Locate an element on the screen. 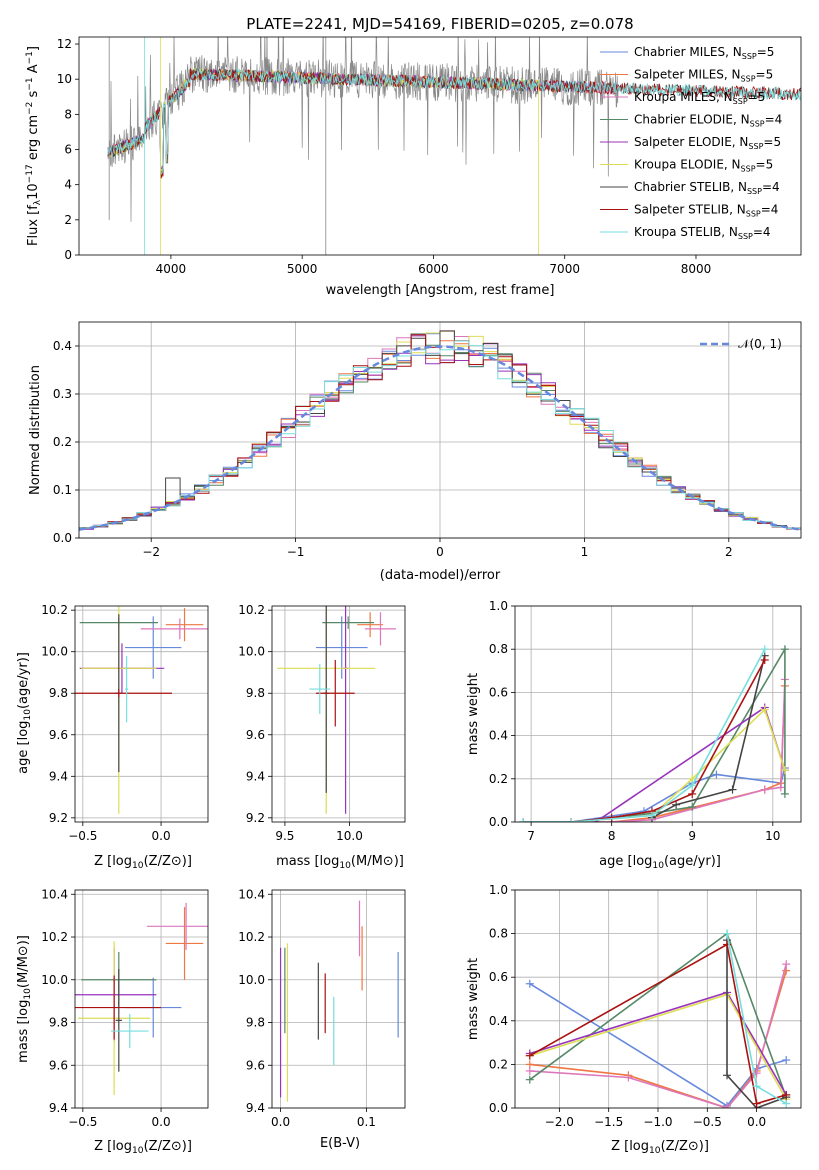 Image resolution: width=819 pixels, height=1170 pixels. tick-label-x: −1.0 is located at coordinates (657, 1122).